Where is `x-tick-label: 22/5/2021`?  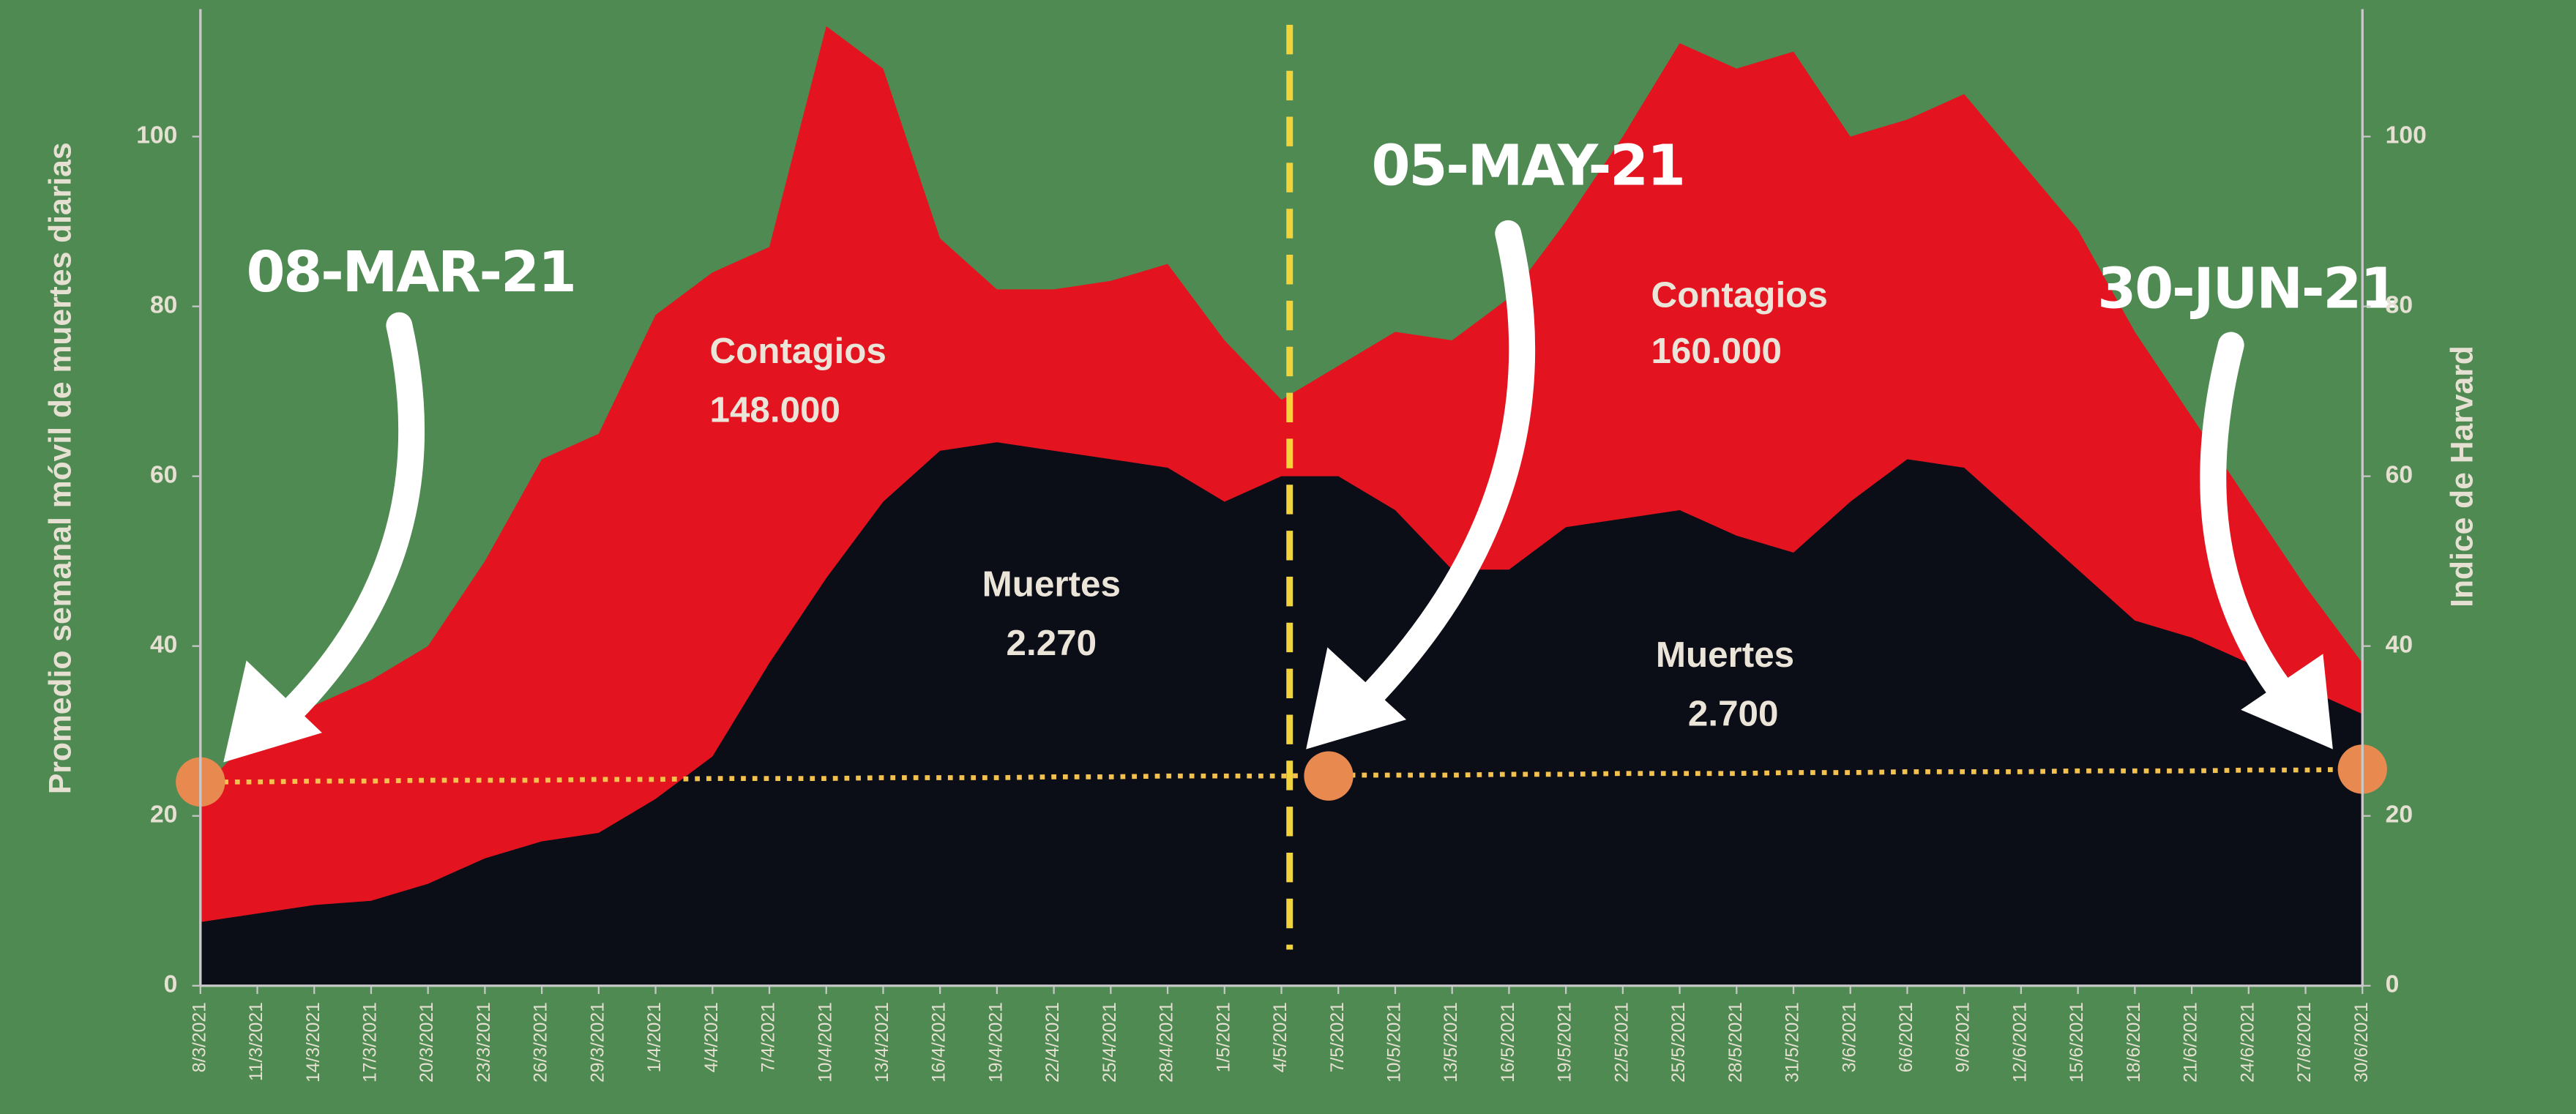 x-tick-label: 22/5/2021 is located at coordinates (1622, 1042).